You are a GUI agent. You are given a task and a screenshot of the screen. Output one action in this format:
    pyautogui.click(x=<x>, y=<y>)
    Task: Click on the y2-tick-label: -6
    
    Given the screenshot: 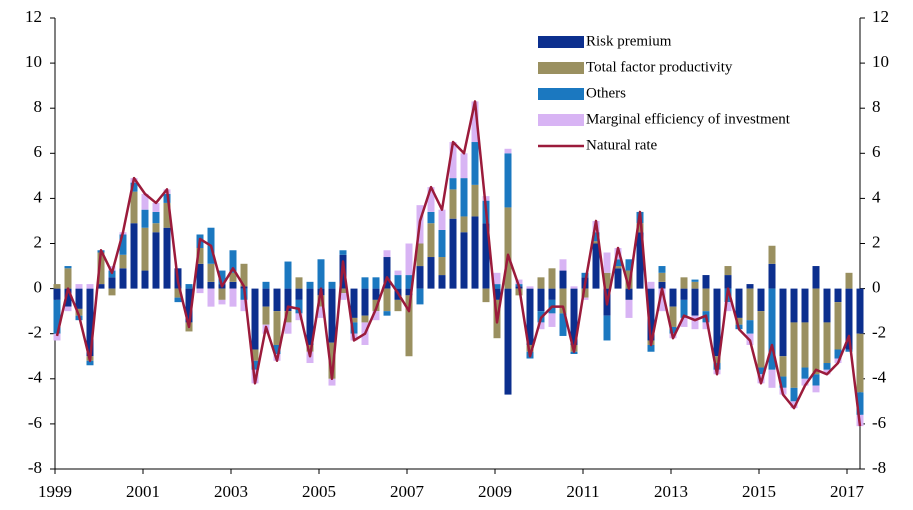 What is the action you would take?
    pyautogui.click(x=879, y=422)
    